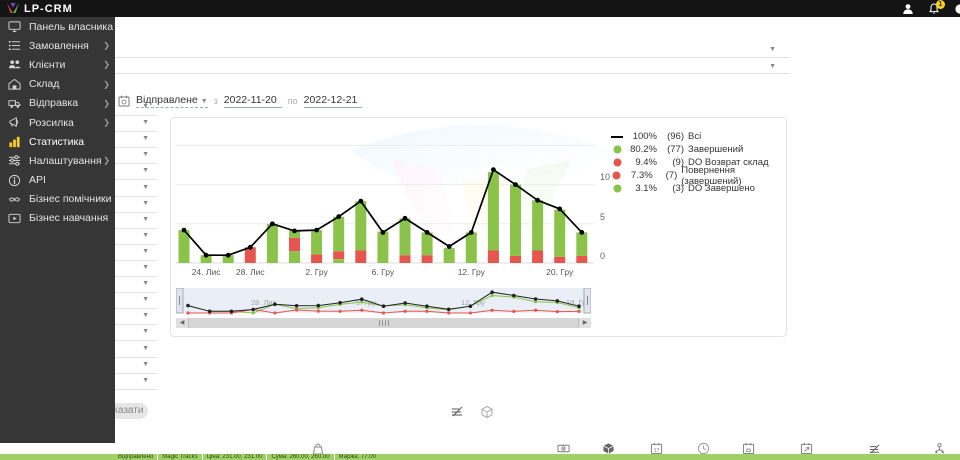  What do you see at coordinates (48, 8) in the screenshot?
I see `brand-text: LP-CRM` at bounding box center [48, 8].